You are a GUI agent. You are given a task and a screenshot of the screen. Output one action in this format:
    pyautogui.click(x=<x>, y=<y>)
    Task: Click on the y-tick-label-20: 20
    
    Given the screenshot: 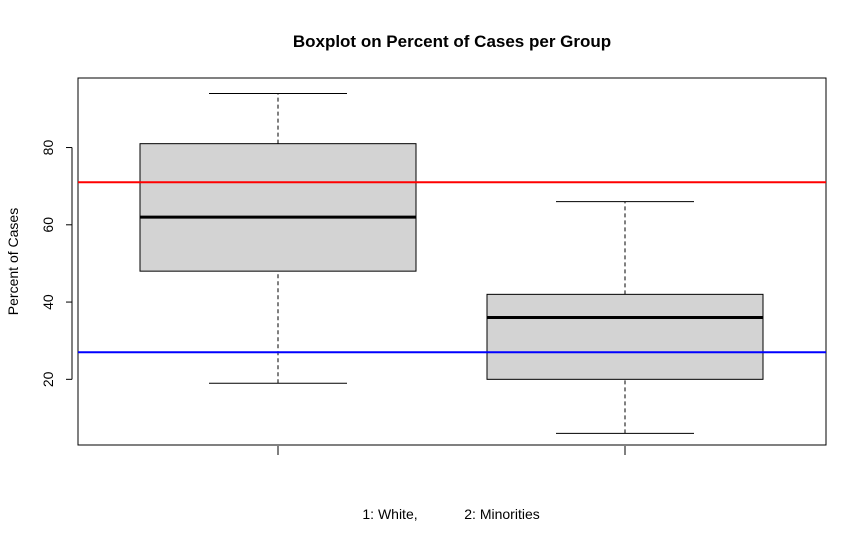 What is the action you would take?
    pyautogui.click(x=48, y=379)
    